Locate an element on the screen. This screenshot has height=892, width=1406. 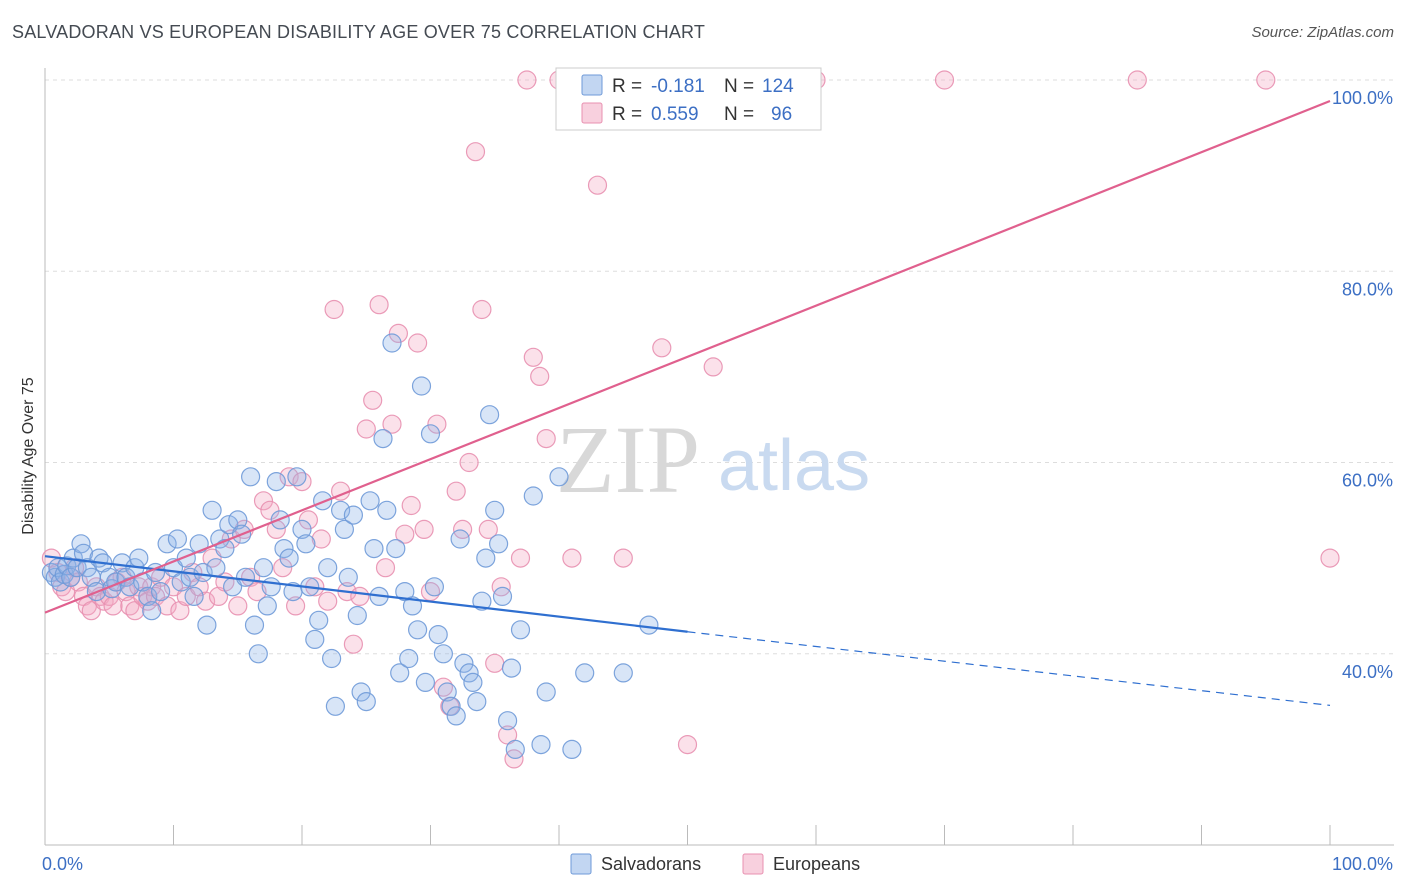
bottom-legend-label-salvadoran: Salvadorans is located at coordinates (651, 864).